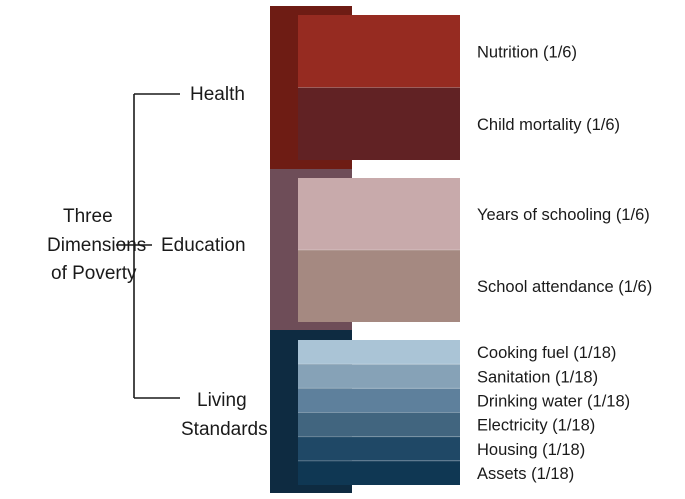 This screenshot has height=499, width=685. I want to click on bar-drinking-water, so click(379, 400).